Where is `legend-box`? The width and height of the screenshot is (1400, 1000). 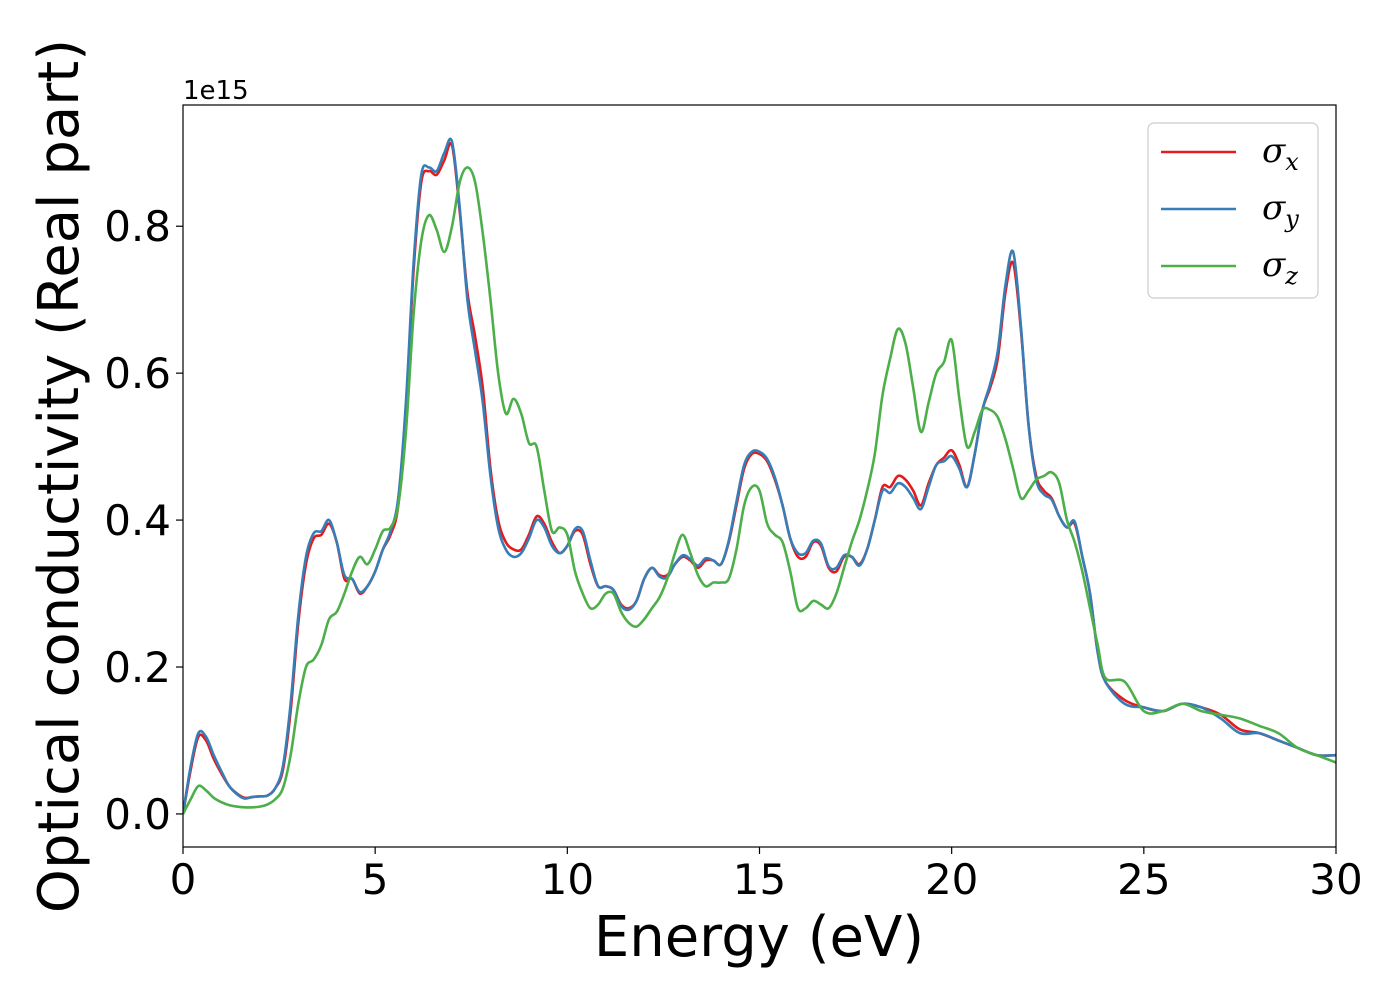
legend-box is located at coordinates (1233, 210).